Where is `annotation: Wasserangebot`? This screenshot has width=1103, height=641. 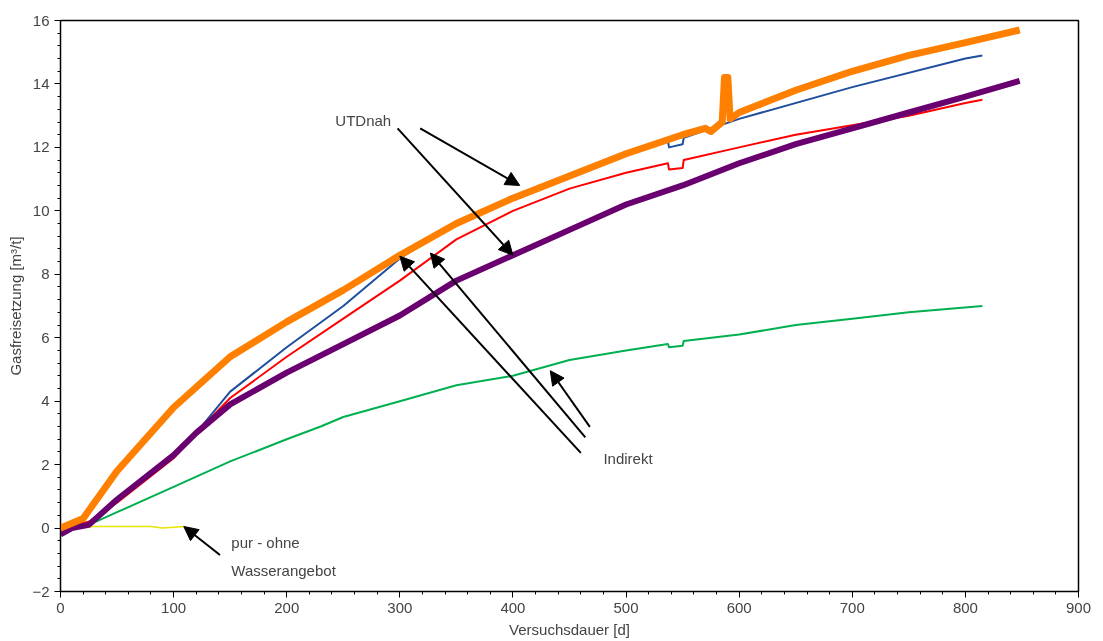
annotation: Wasserangebot is located at coordinates (284, 571).